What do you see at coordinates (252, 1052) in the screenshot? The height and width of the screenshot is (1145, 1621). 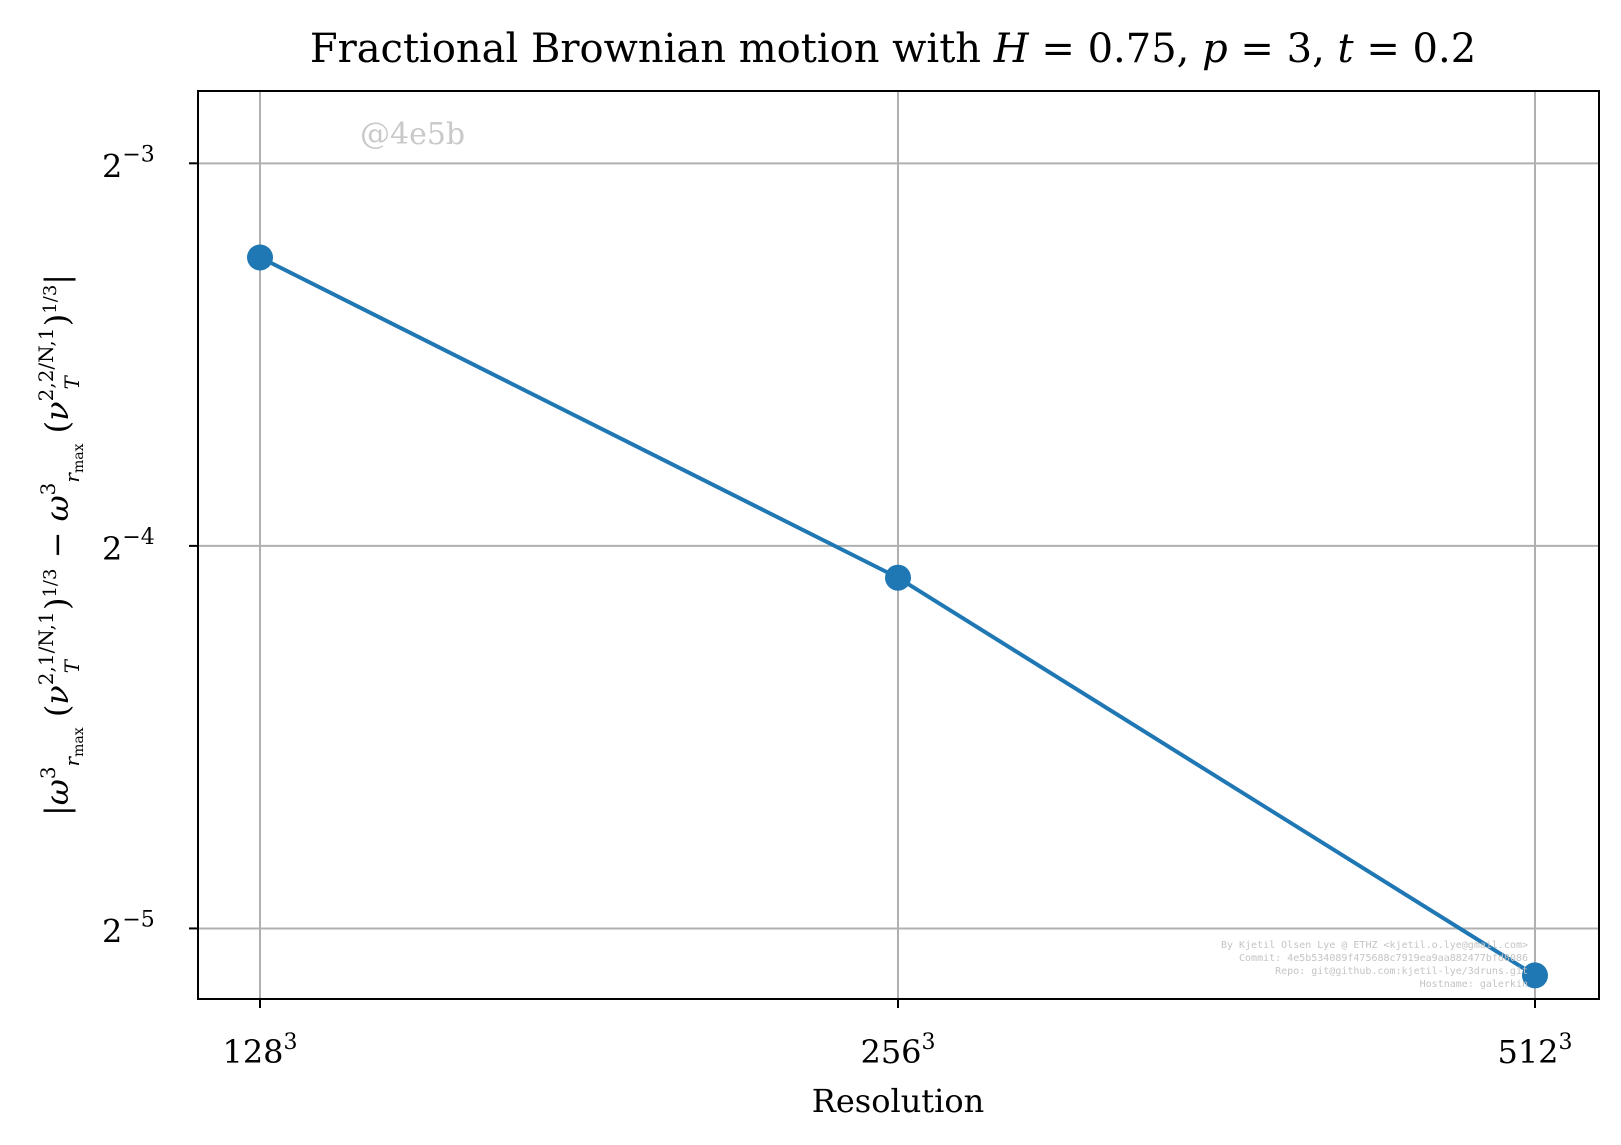 I see `x-tick-label-base: 128` at bounding box center [252, 1052].